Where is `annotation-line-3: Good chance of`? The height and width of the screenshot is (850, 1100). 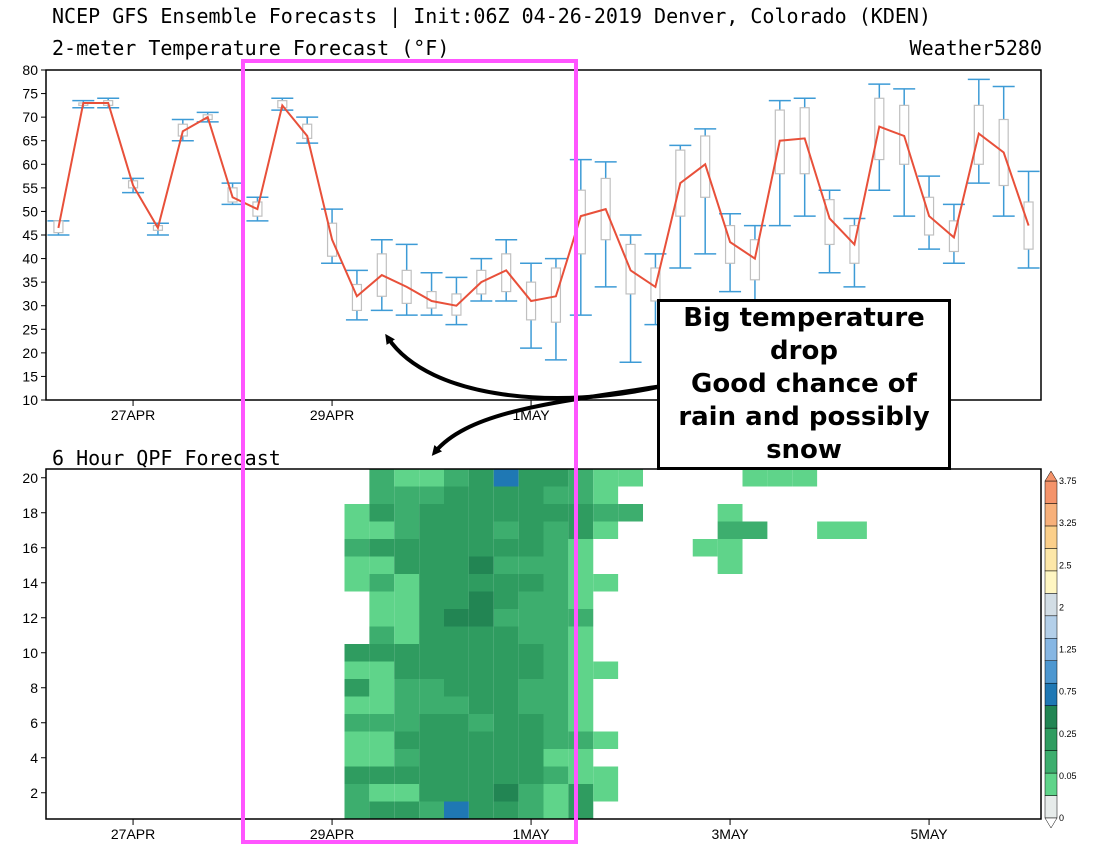
annotation-line-3: Good chance of is located at coordinates (804, 384).